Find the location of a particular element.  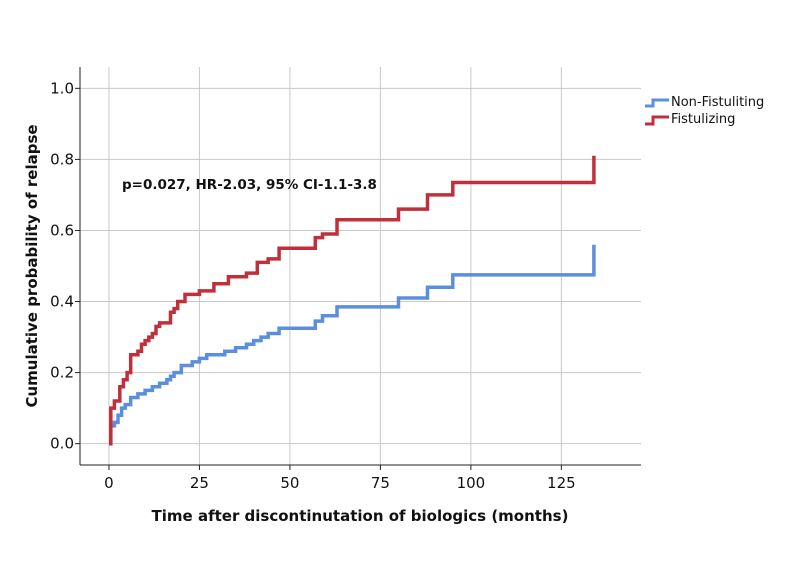

legend-item-fistulizing: Fistulizing is located at coordinates (690, 119).